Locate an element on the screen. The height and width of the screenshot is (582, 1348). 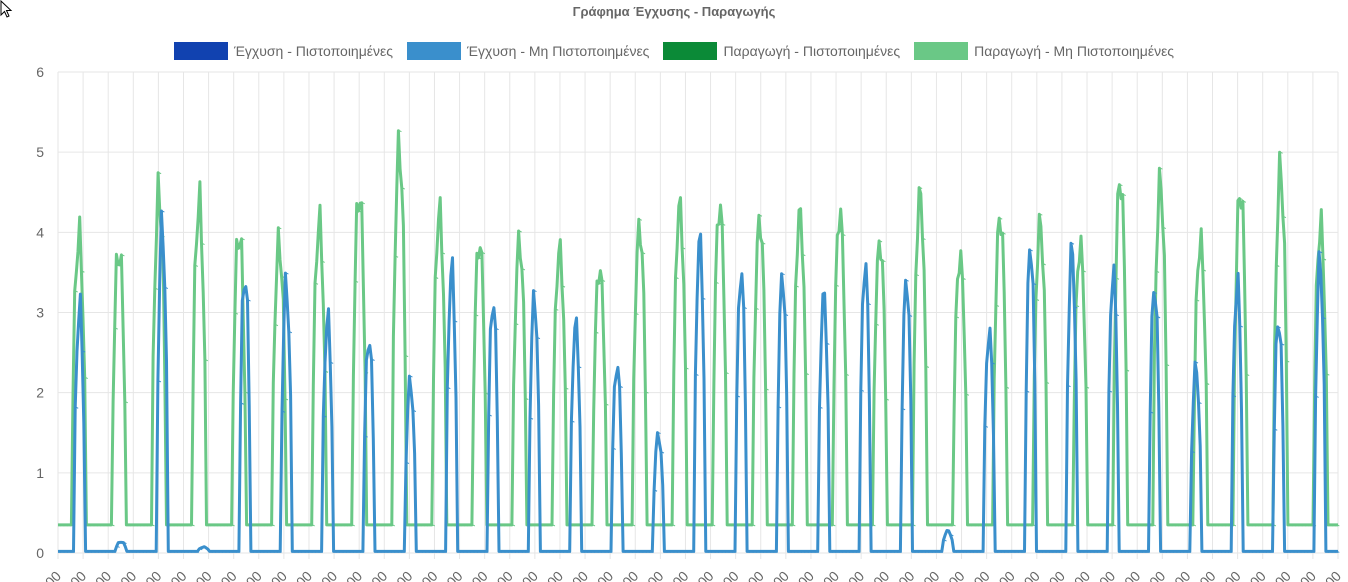
y-tick-label: 6 is located at coordinates (40, 72).